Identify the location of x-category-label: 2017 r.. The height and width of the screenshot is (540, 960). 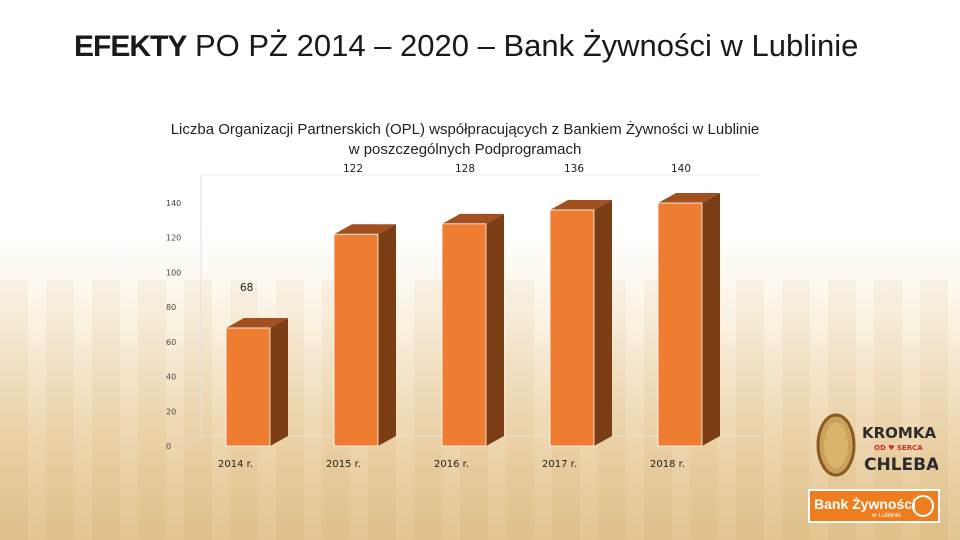
(559, 464).